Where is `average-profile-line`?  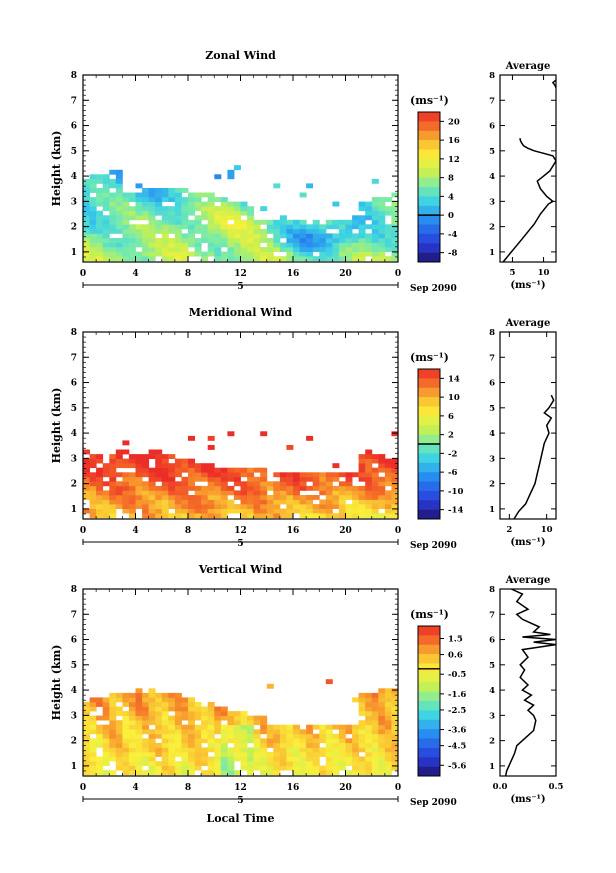 average-profile-line is located at coordinates (529, 200).